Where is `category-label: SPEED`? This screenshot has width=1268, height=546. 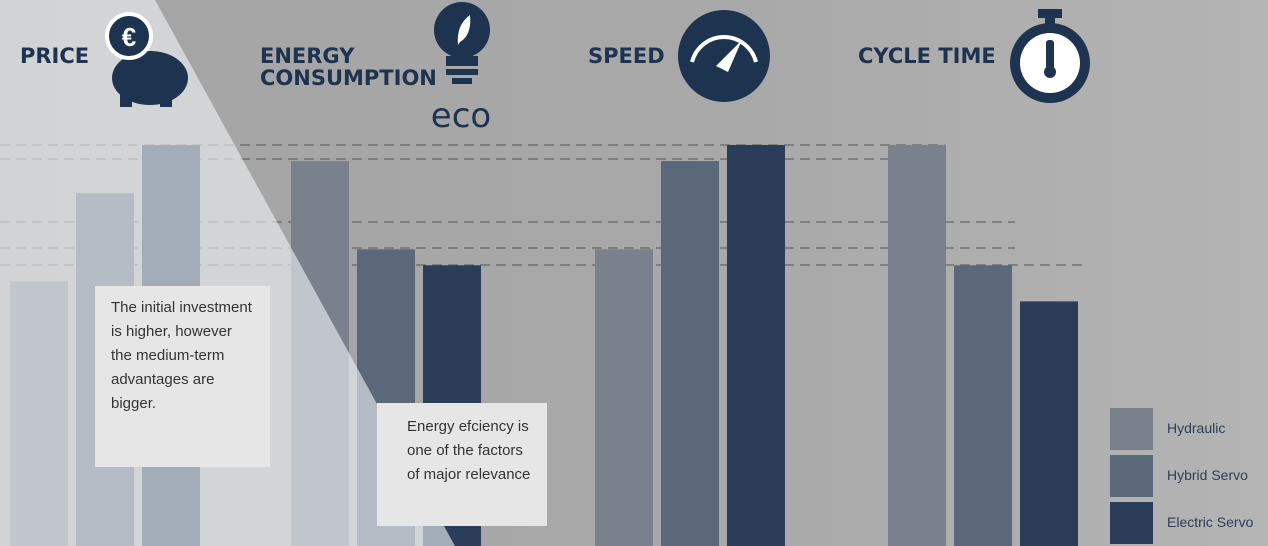 category-label: SPEED is located at coordinates (626, 56).